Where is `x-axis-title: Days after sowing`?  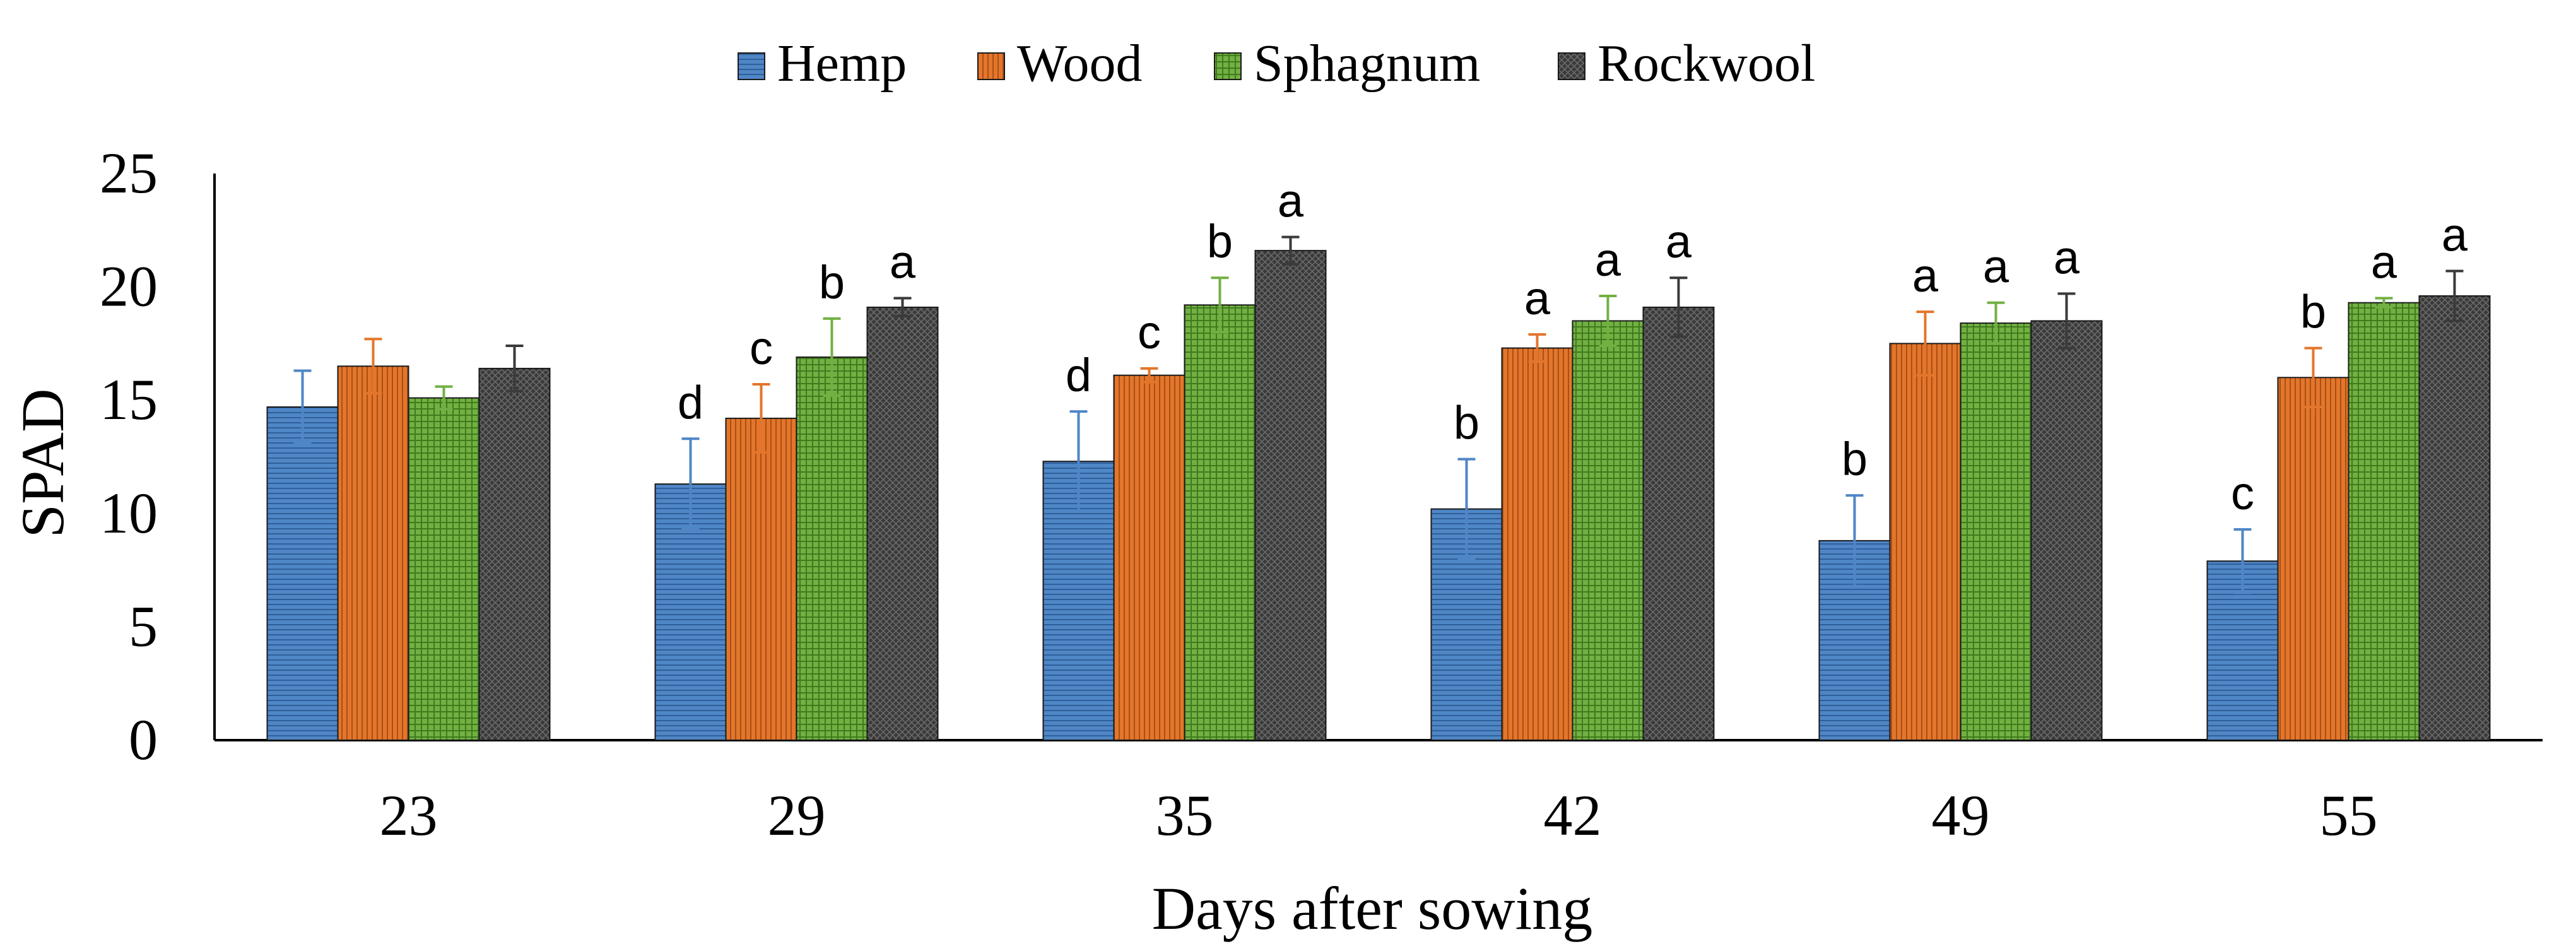 x-axis-title: Days after sowing is located at coordinates (1372, 908).